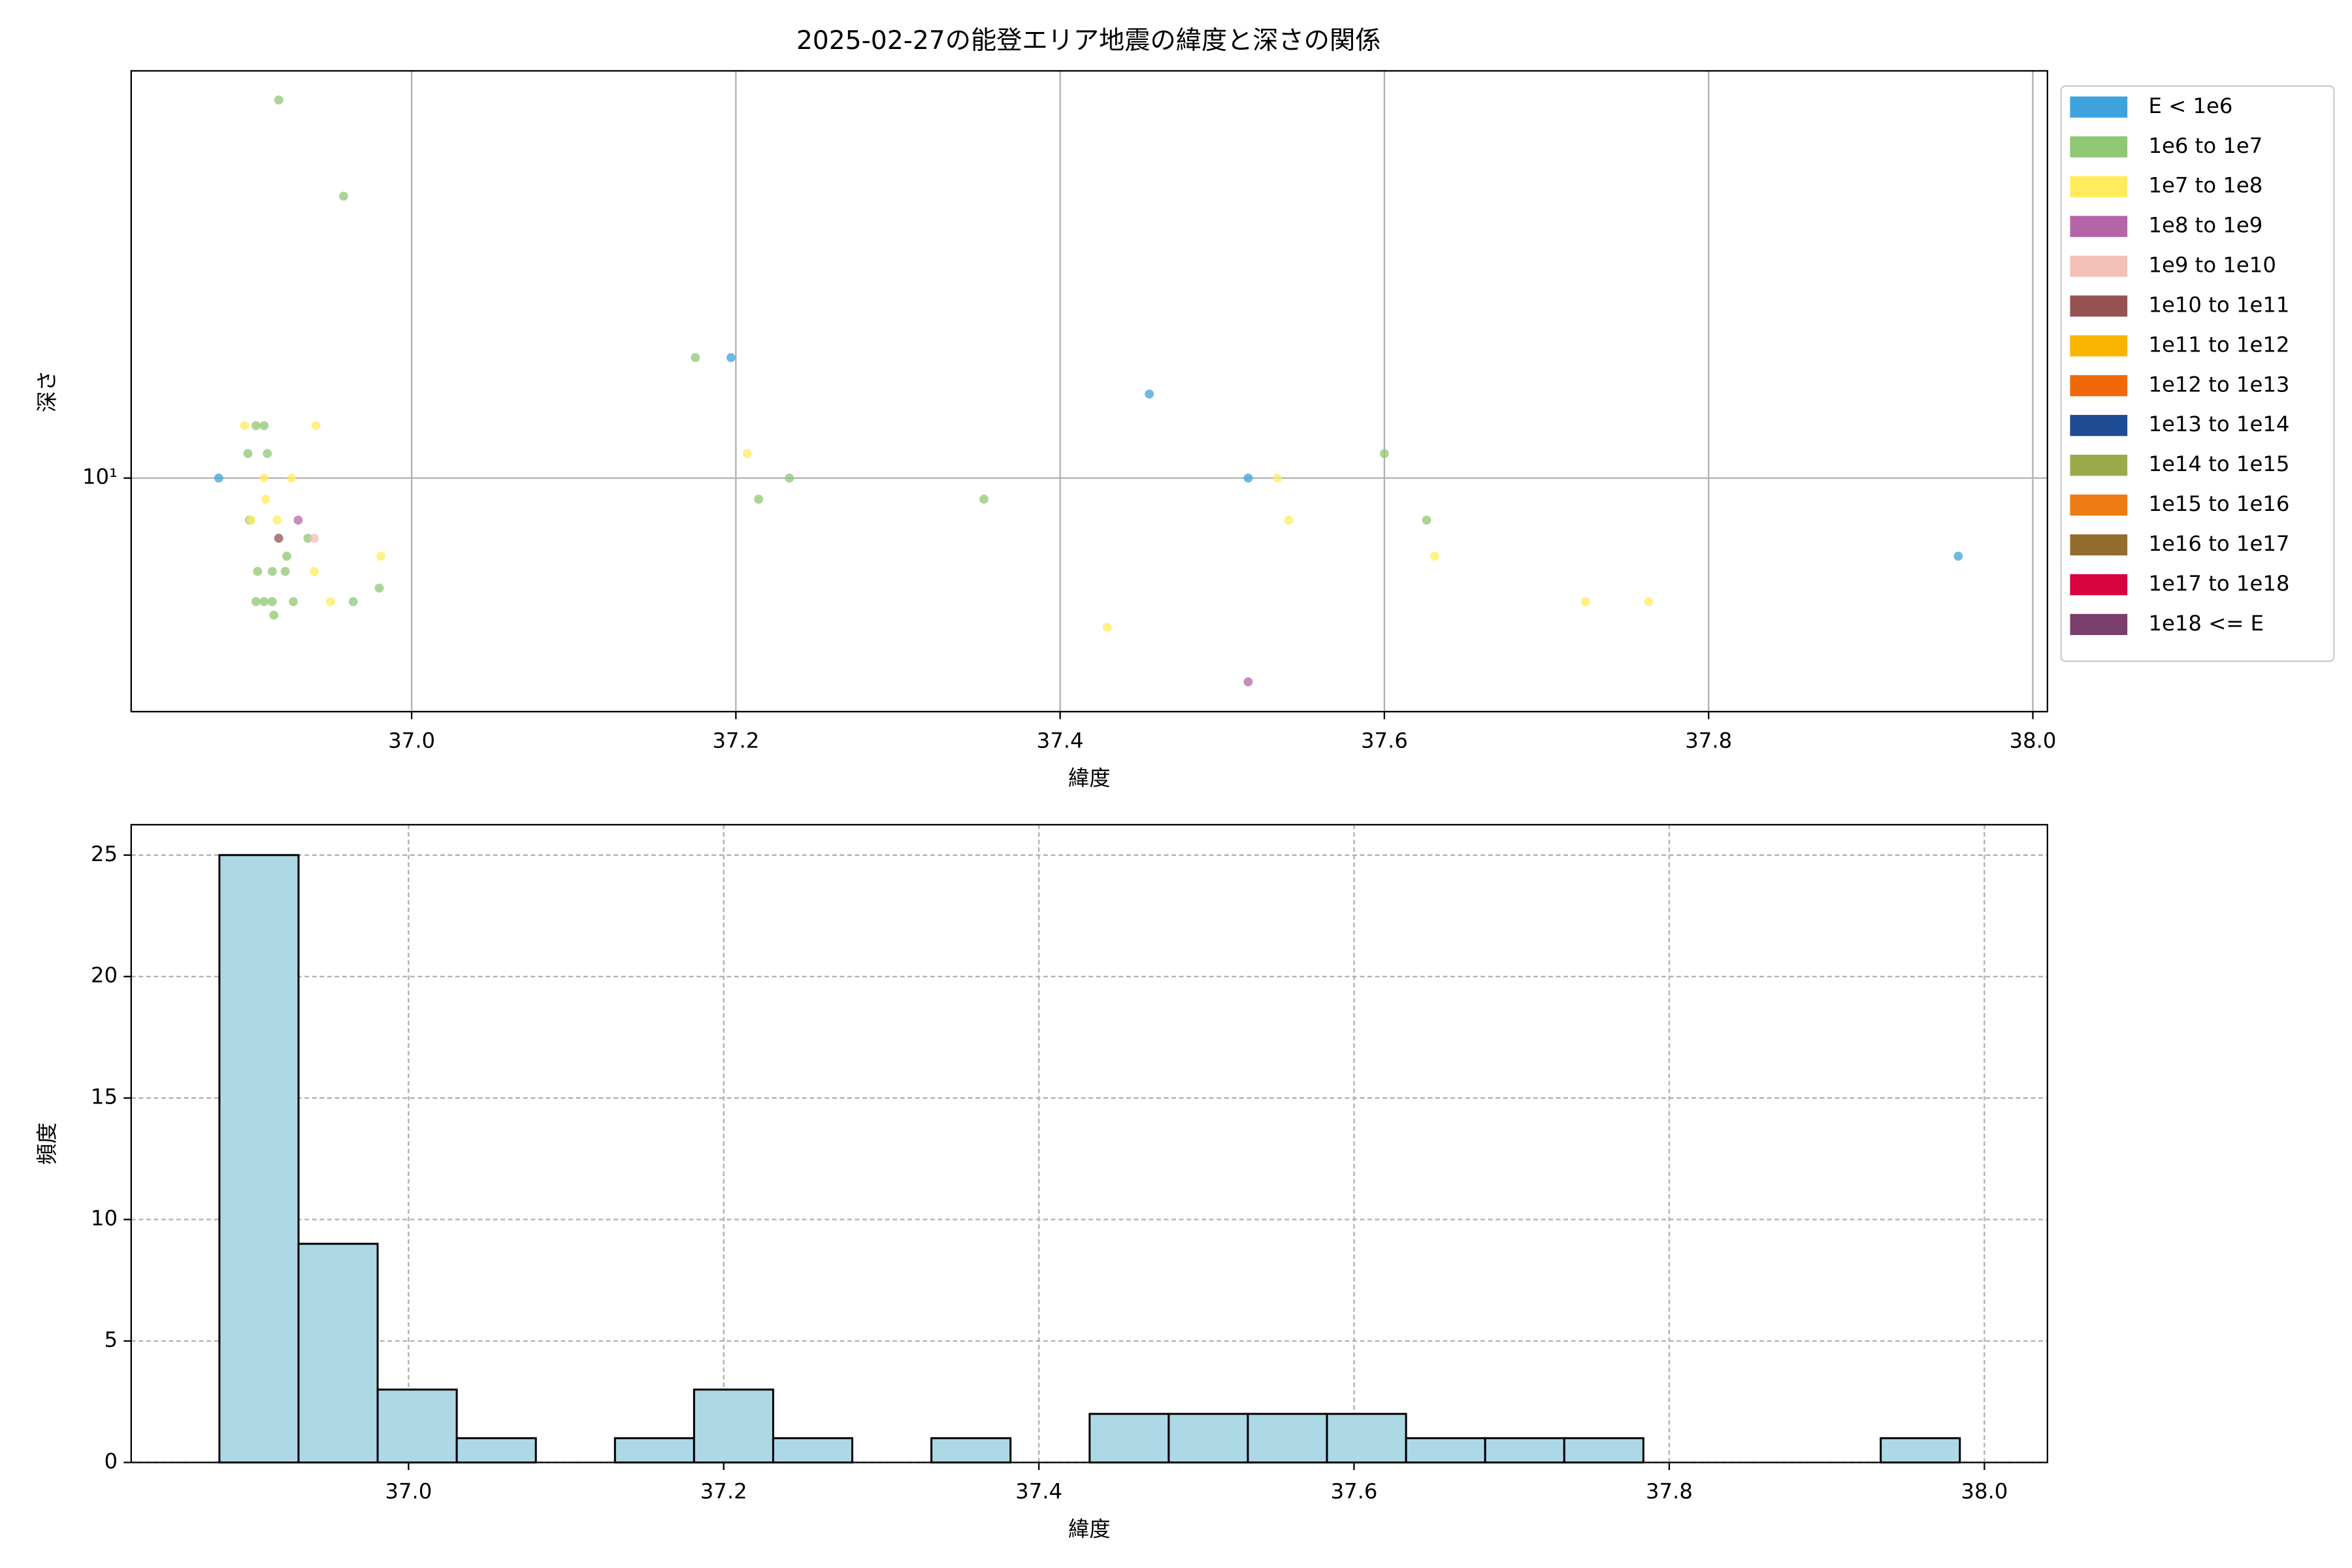 This screenshot has height=1568, width=2352. What do you see at coordinates (2205, 145) in the screenshot?
I see `legend-label: 1e6 to 1e7` at bounding box center [2205, 145].